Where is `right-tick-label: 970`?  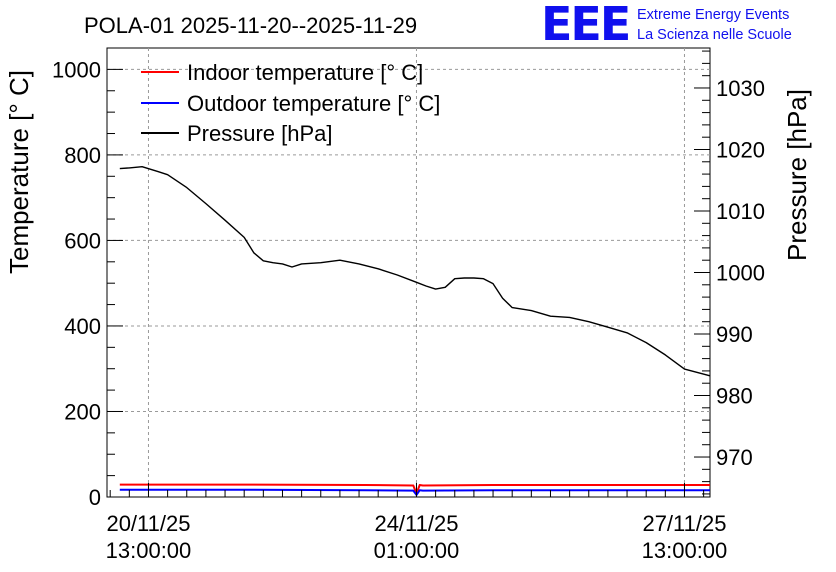 right-tick-label: 970 is located at coordinates (734, 457).